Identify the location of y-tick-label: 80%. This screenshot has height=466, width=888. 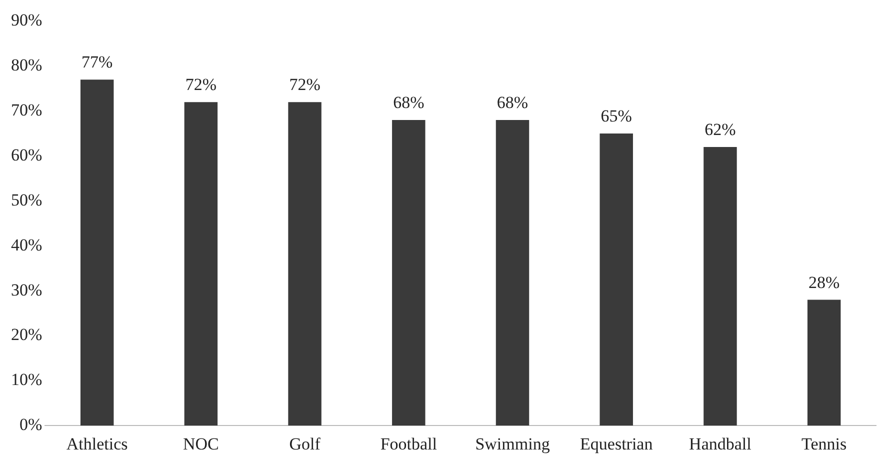
(26, 65).